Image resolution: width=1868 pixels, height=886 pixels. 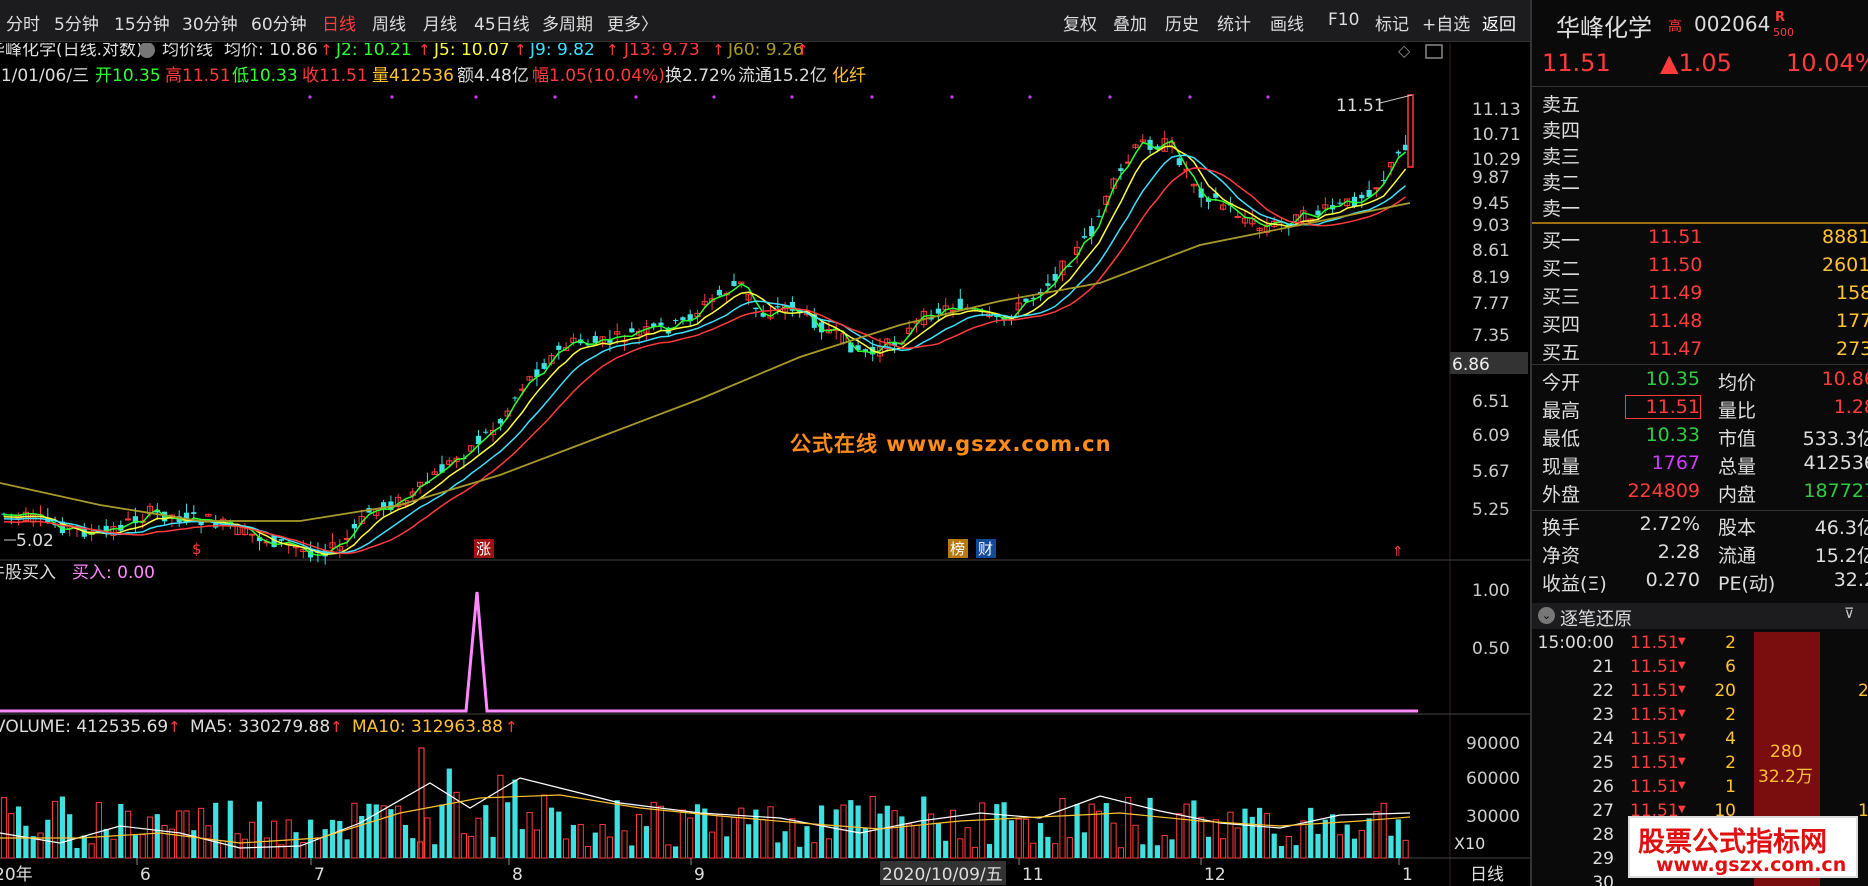 I want to click on tab-period-45day: 45日线, so click(x=502, y=25).